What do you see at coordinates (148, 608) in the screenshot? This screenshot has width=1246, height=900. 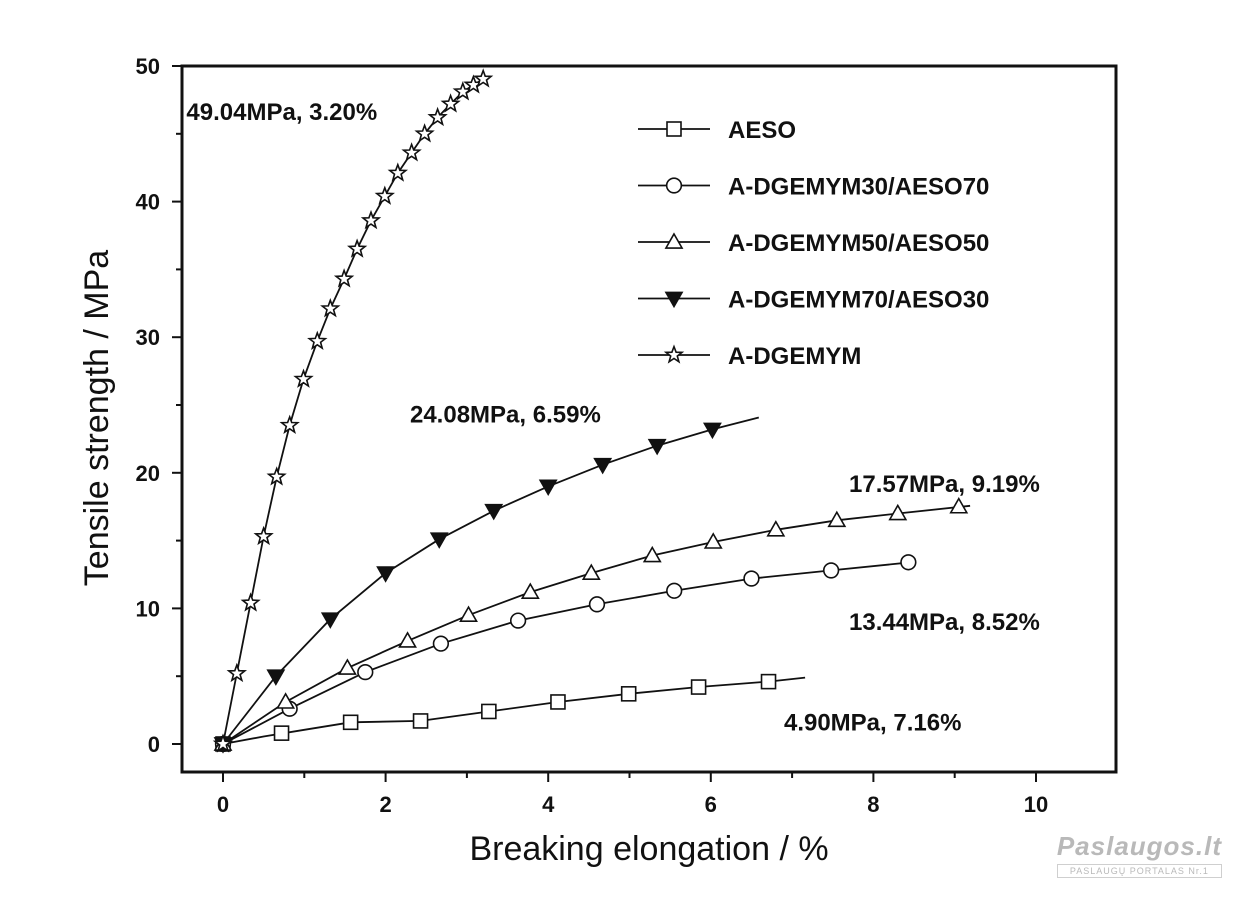 I see `y-tick-label: 10` at bounding box center [148, 608].